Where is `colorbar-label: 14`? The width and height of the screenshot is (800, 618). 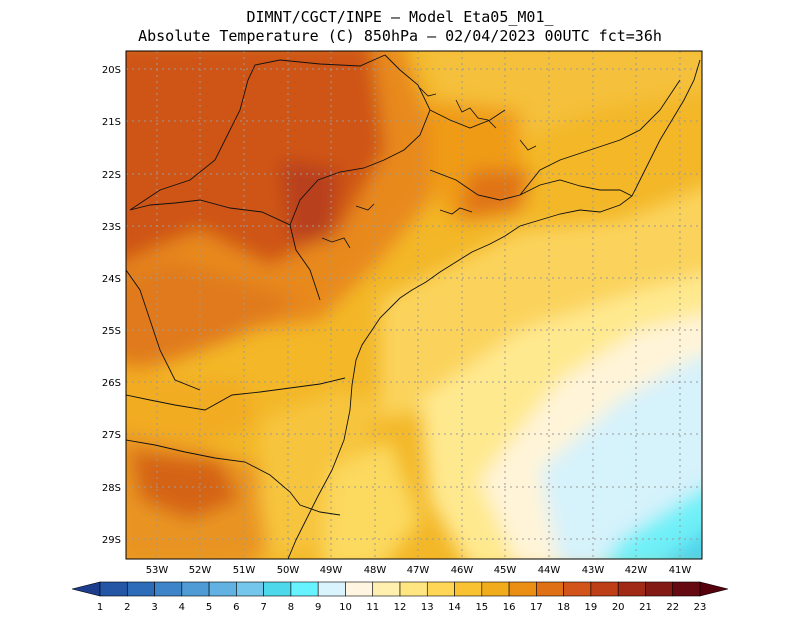
colorbar-label: 14 is located at coordinates (454, 607).